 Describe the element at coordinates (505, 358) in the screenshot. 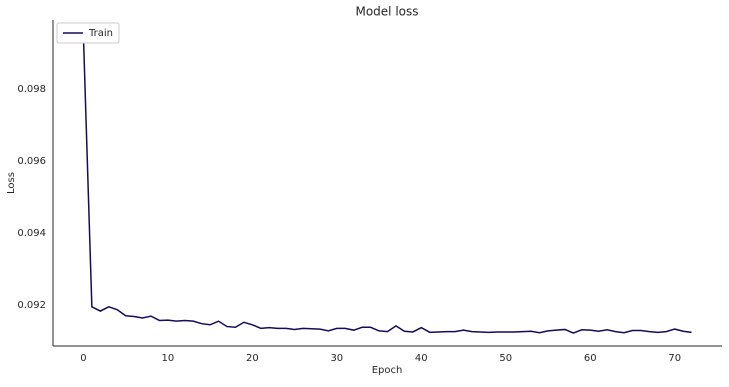

I see `x-tick-label: 50` at that location.